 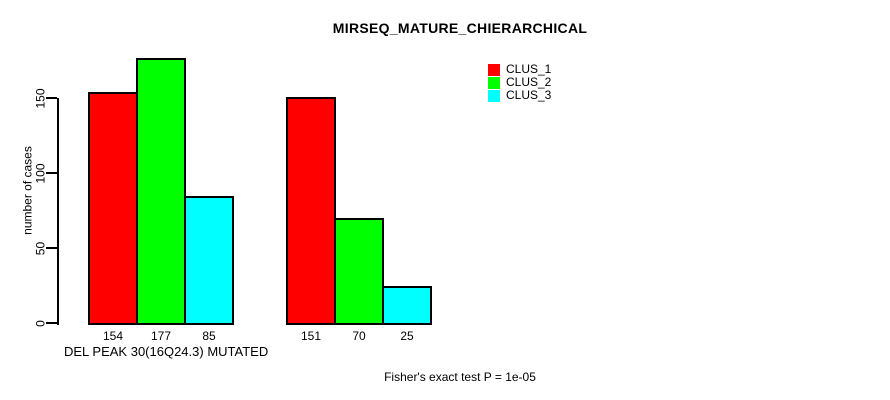 What do you see at coordinates (311, 336) in the screenshot?
I see `bar-value-label: 151` at bounding box center [311, 336].